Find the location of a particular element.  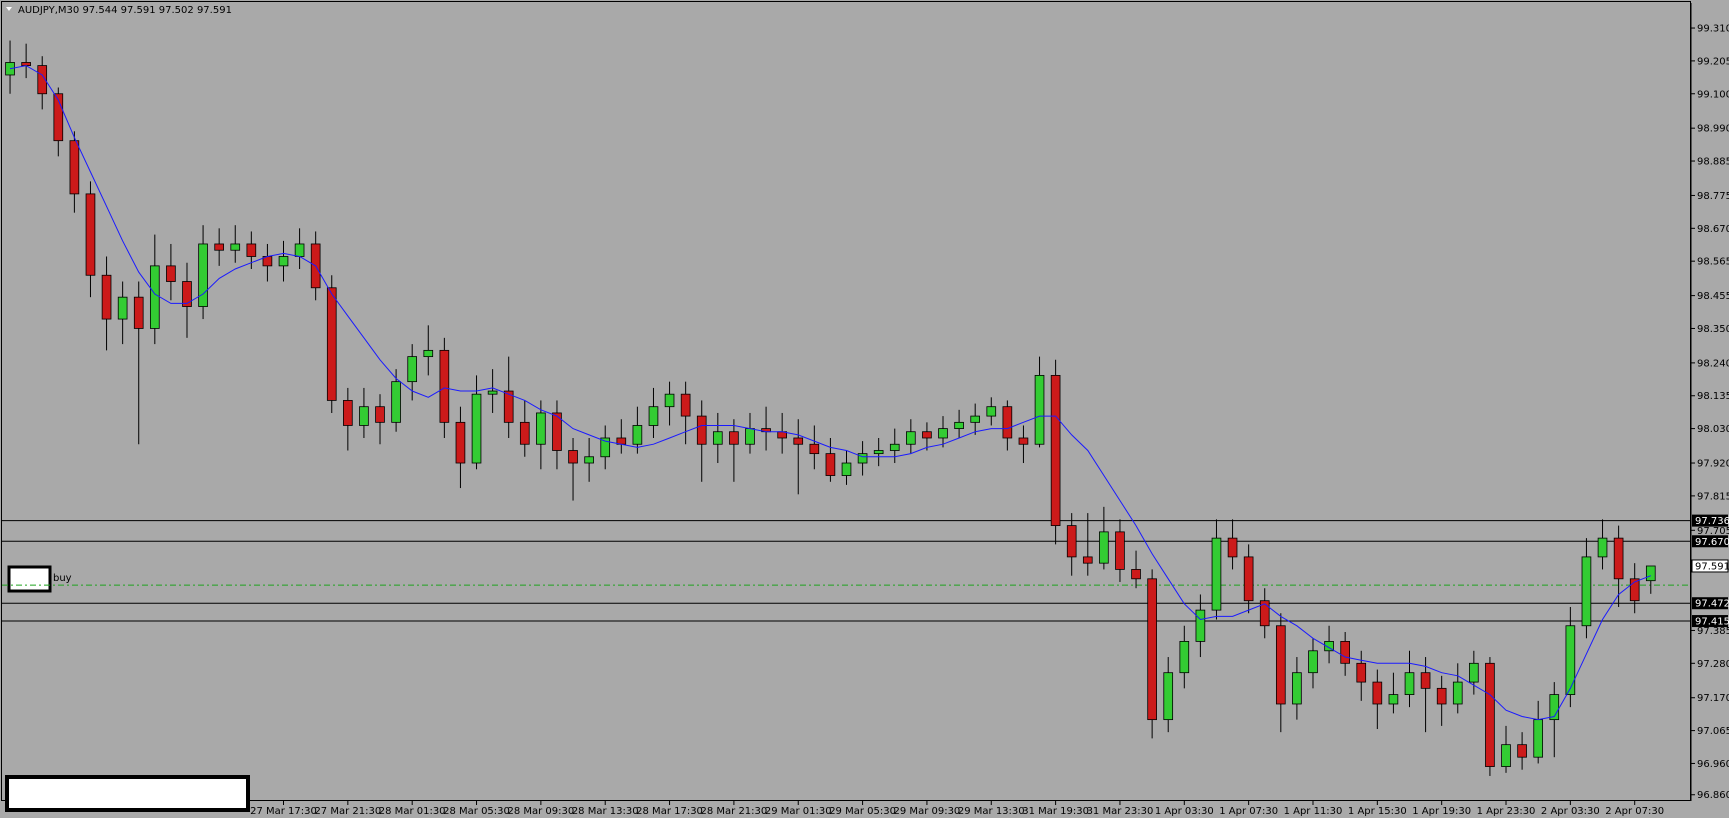

y-tick-label: 97.815 is located at coordinates (1713, 496).